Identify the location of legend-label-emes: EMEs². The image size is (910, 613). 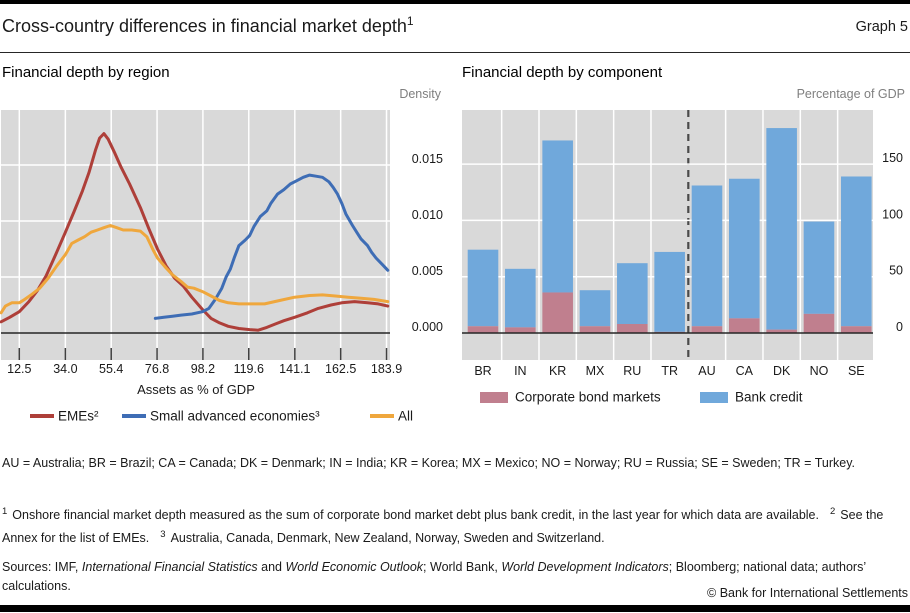
(78, 416).